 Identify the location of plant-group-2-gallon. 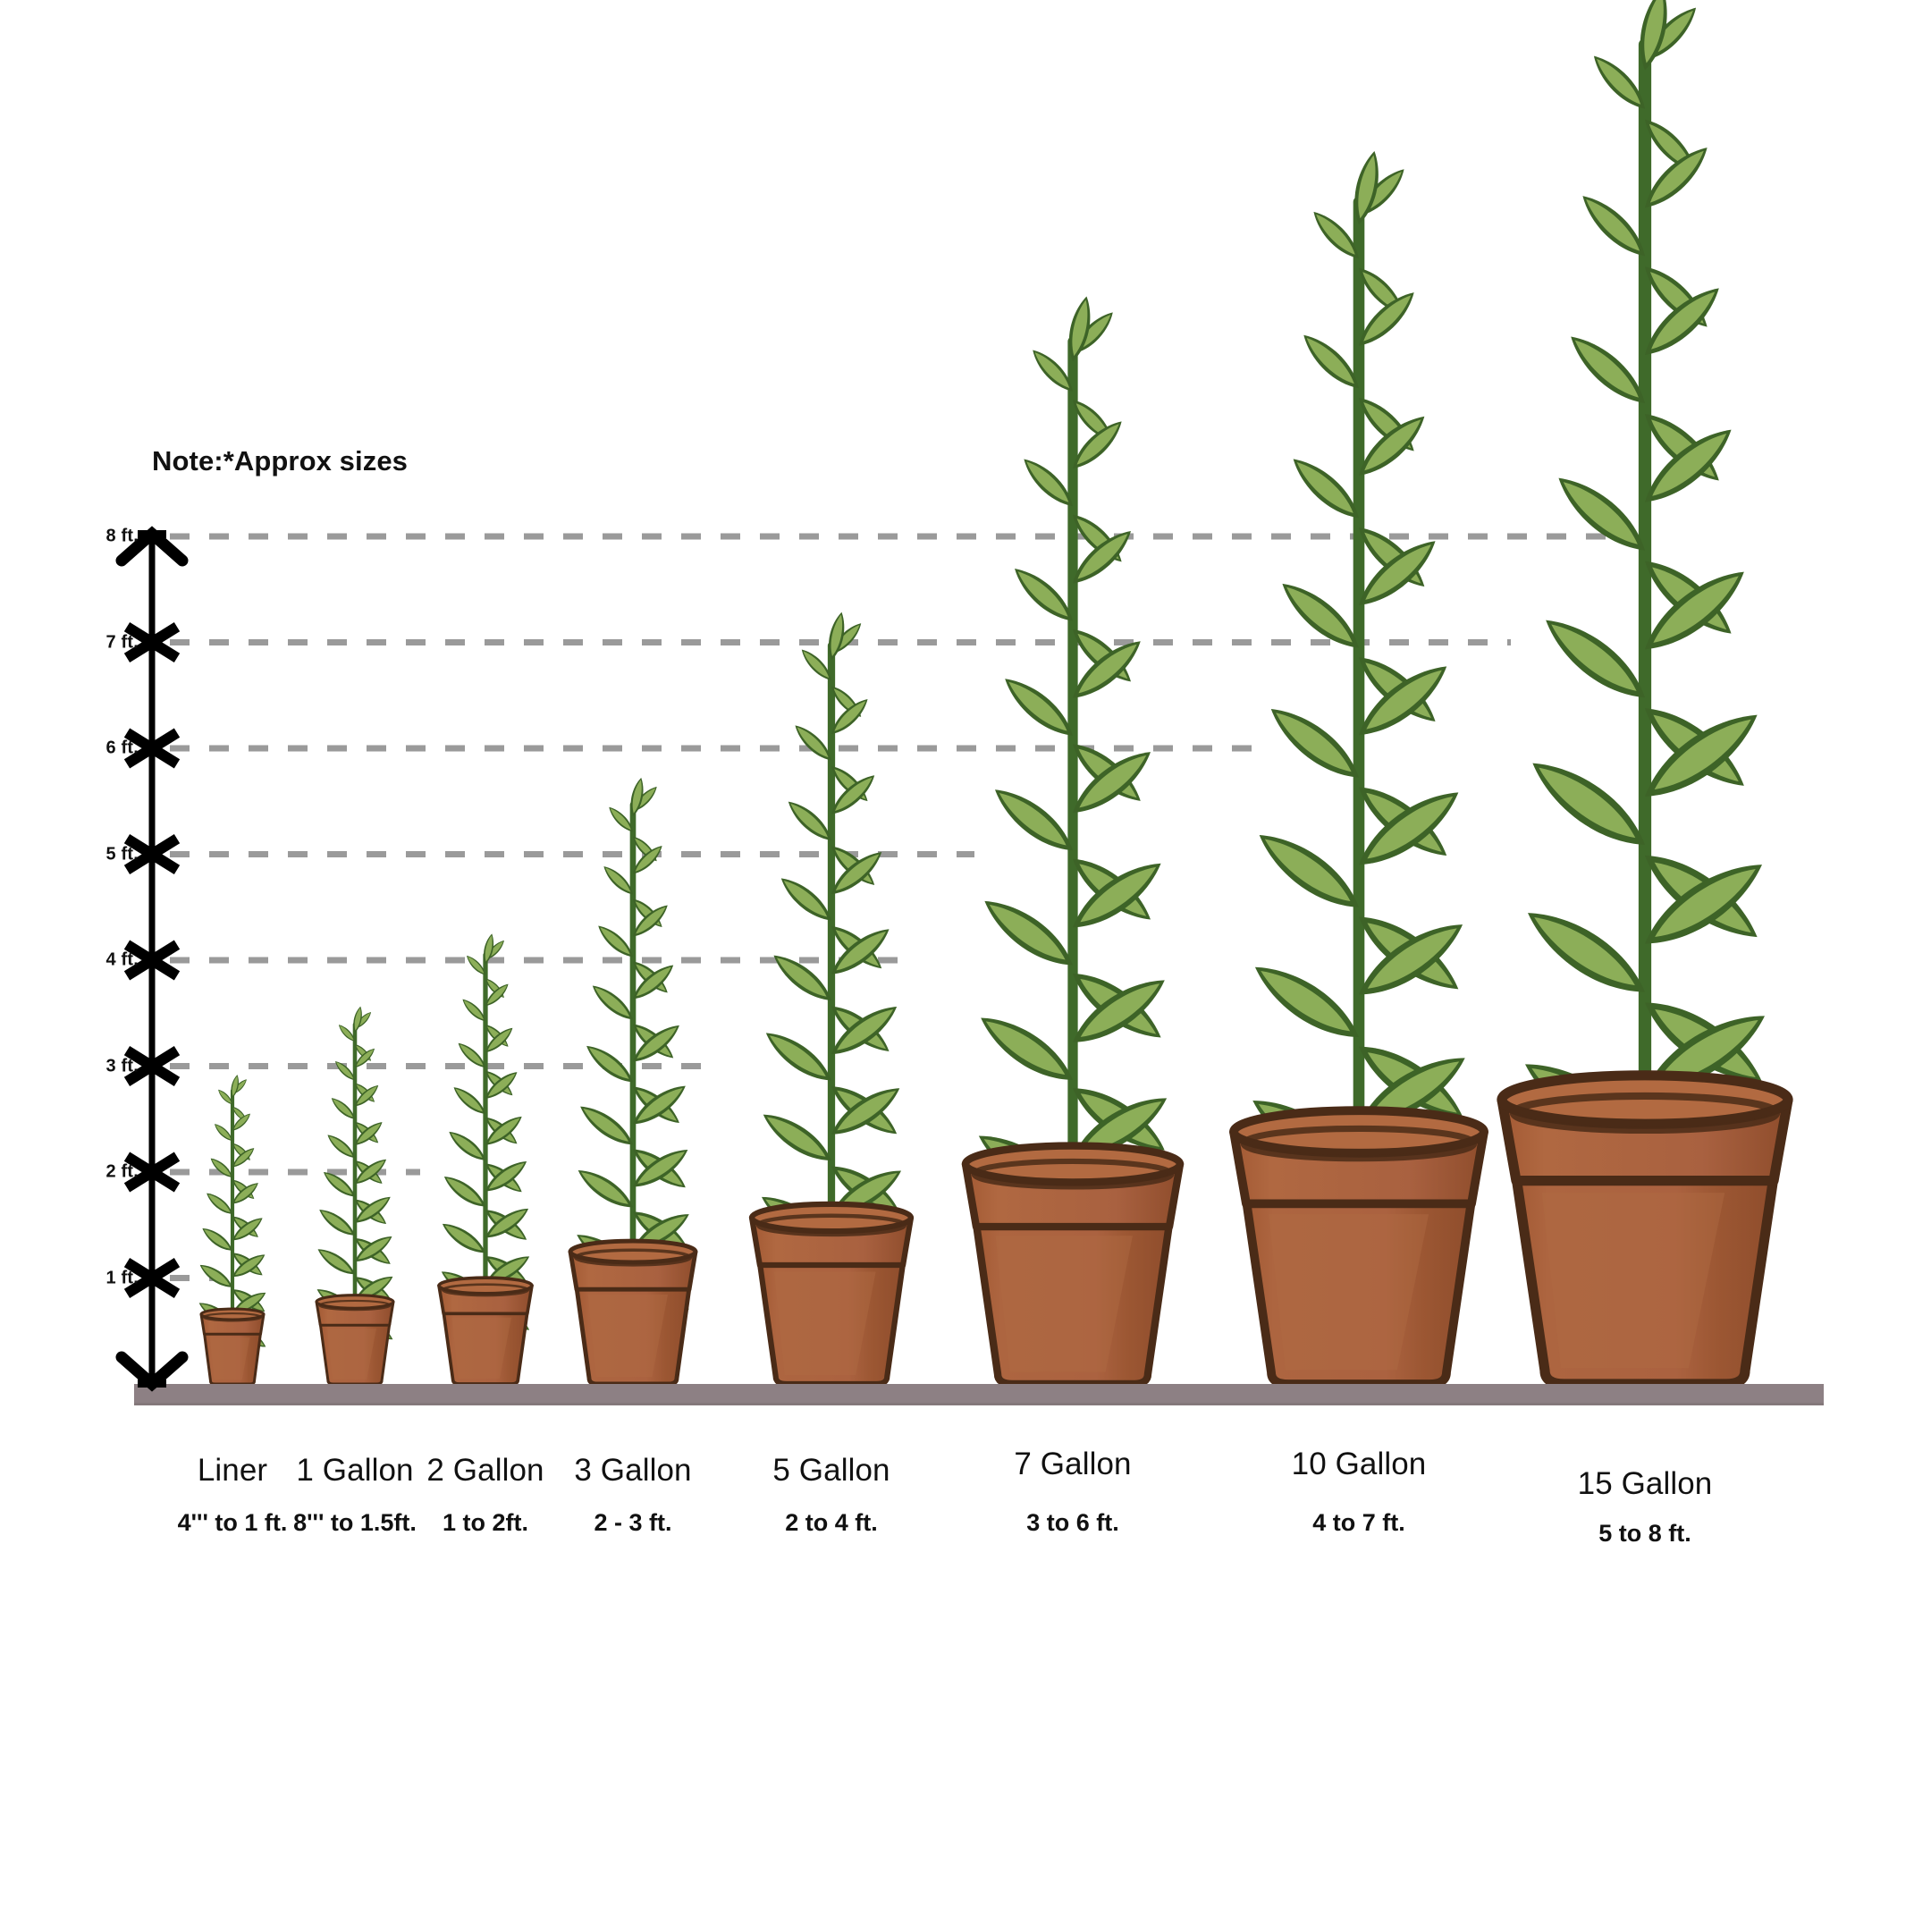
(485, 1159).